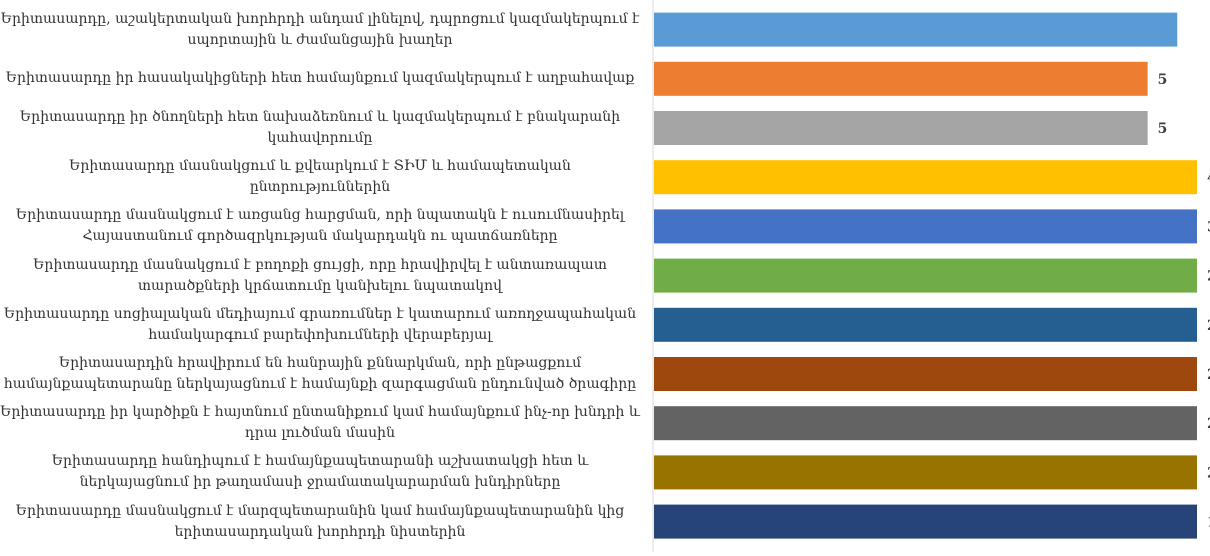 Image resolution: width=1210 pixels, height=556 pixels. What do you see at coordinates (1208, 277) in the screenshot?
I see `data-label: 28.9` at bounding box center [1208, 277].